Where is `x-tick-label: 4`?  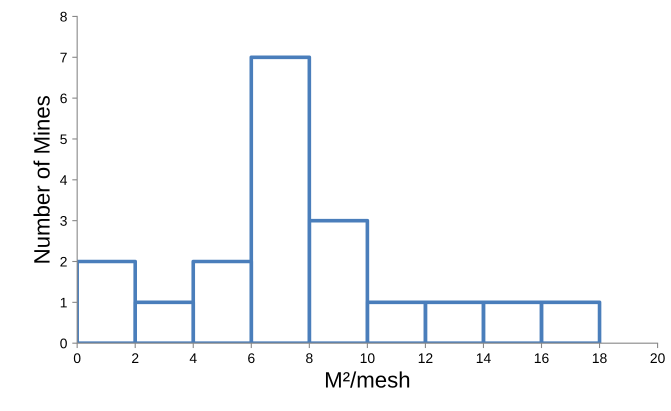
x-tick-label: 4 is located at coordinates (193, 358).